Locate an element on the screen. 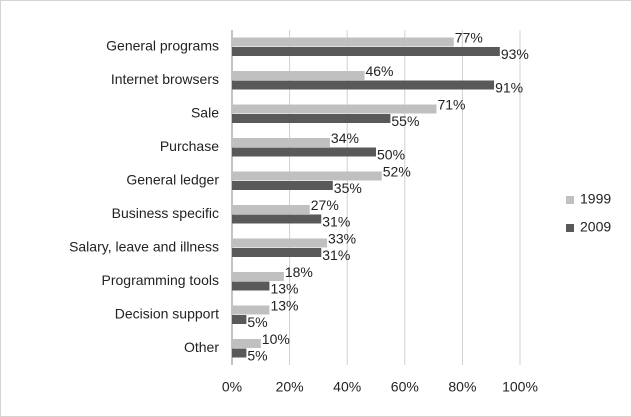  y-tick-label: Business specific is located at coordinates (165, 213).